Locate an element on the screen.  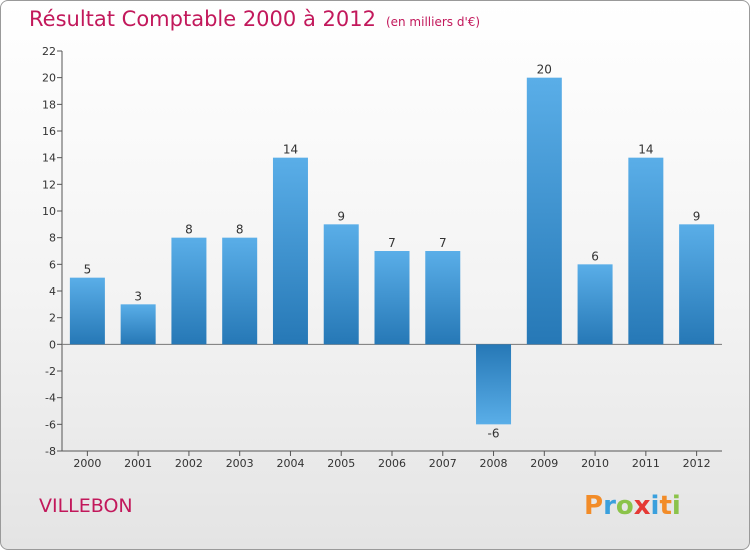
y-tick-label: 12 is located at coordinates (49, 184).